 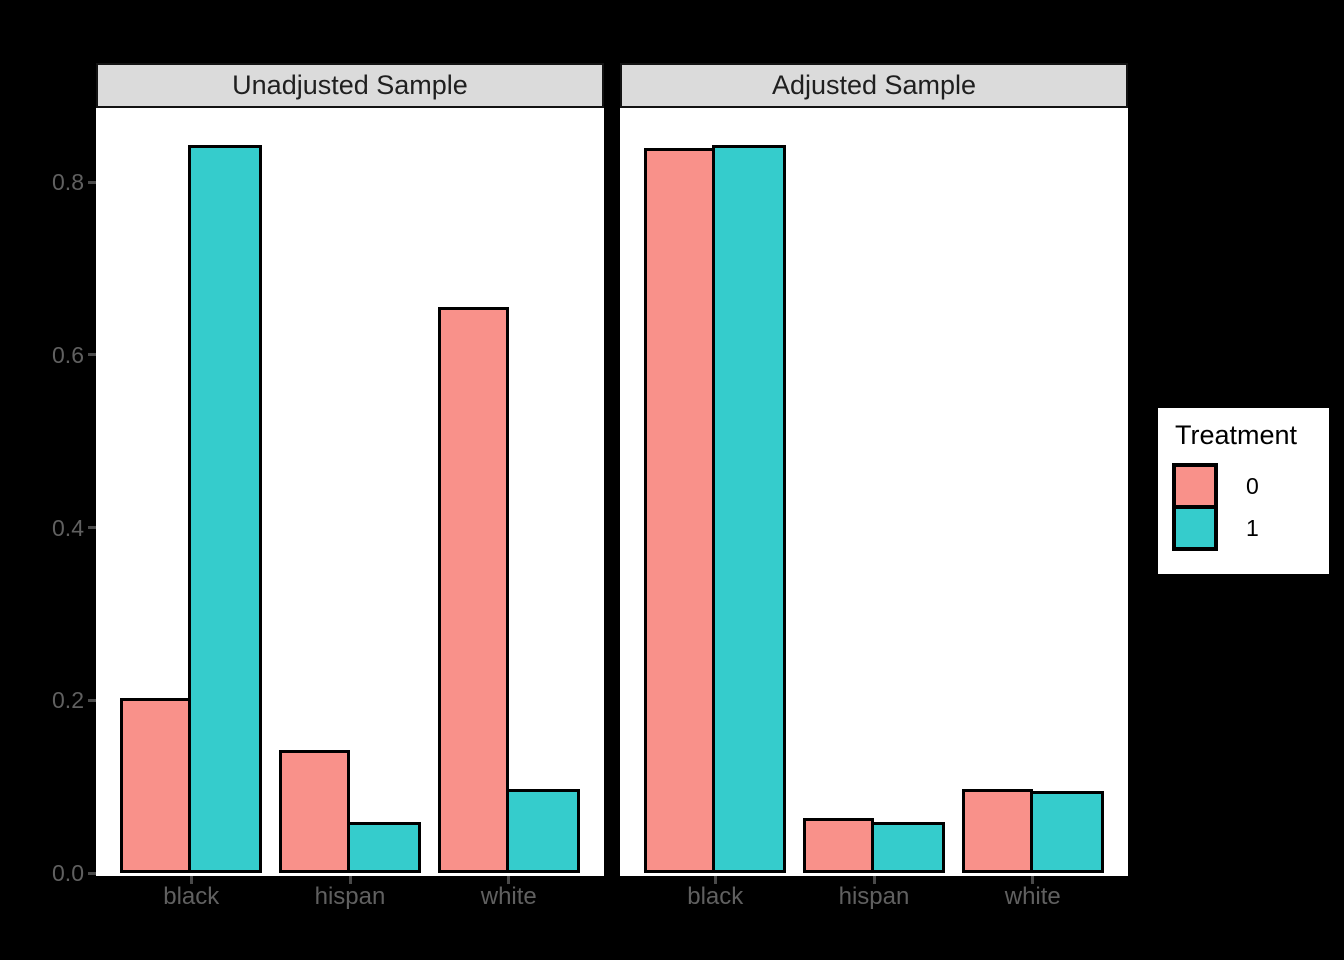 What do you see at coordinates (68, 182) in the screenshot?
I see `y-tick-label-0.8: 0.8` at bounding box center [68, 182].